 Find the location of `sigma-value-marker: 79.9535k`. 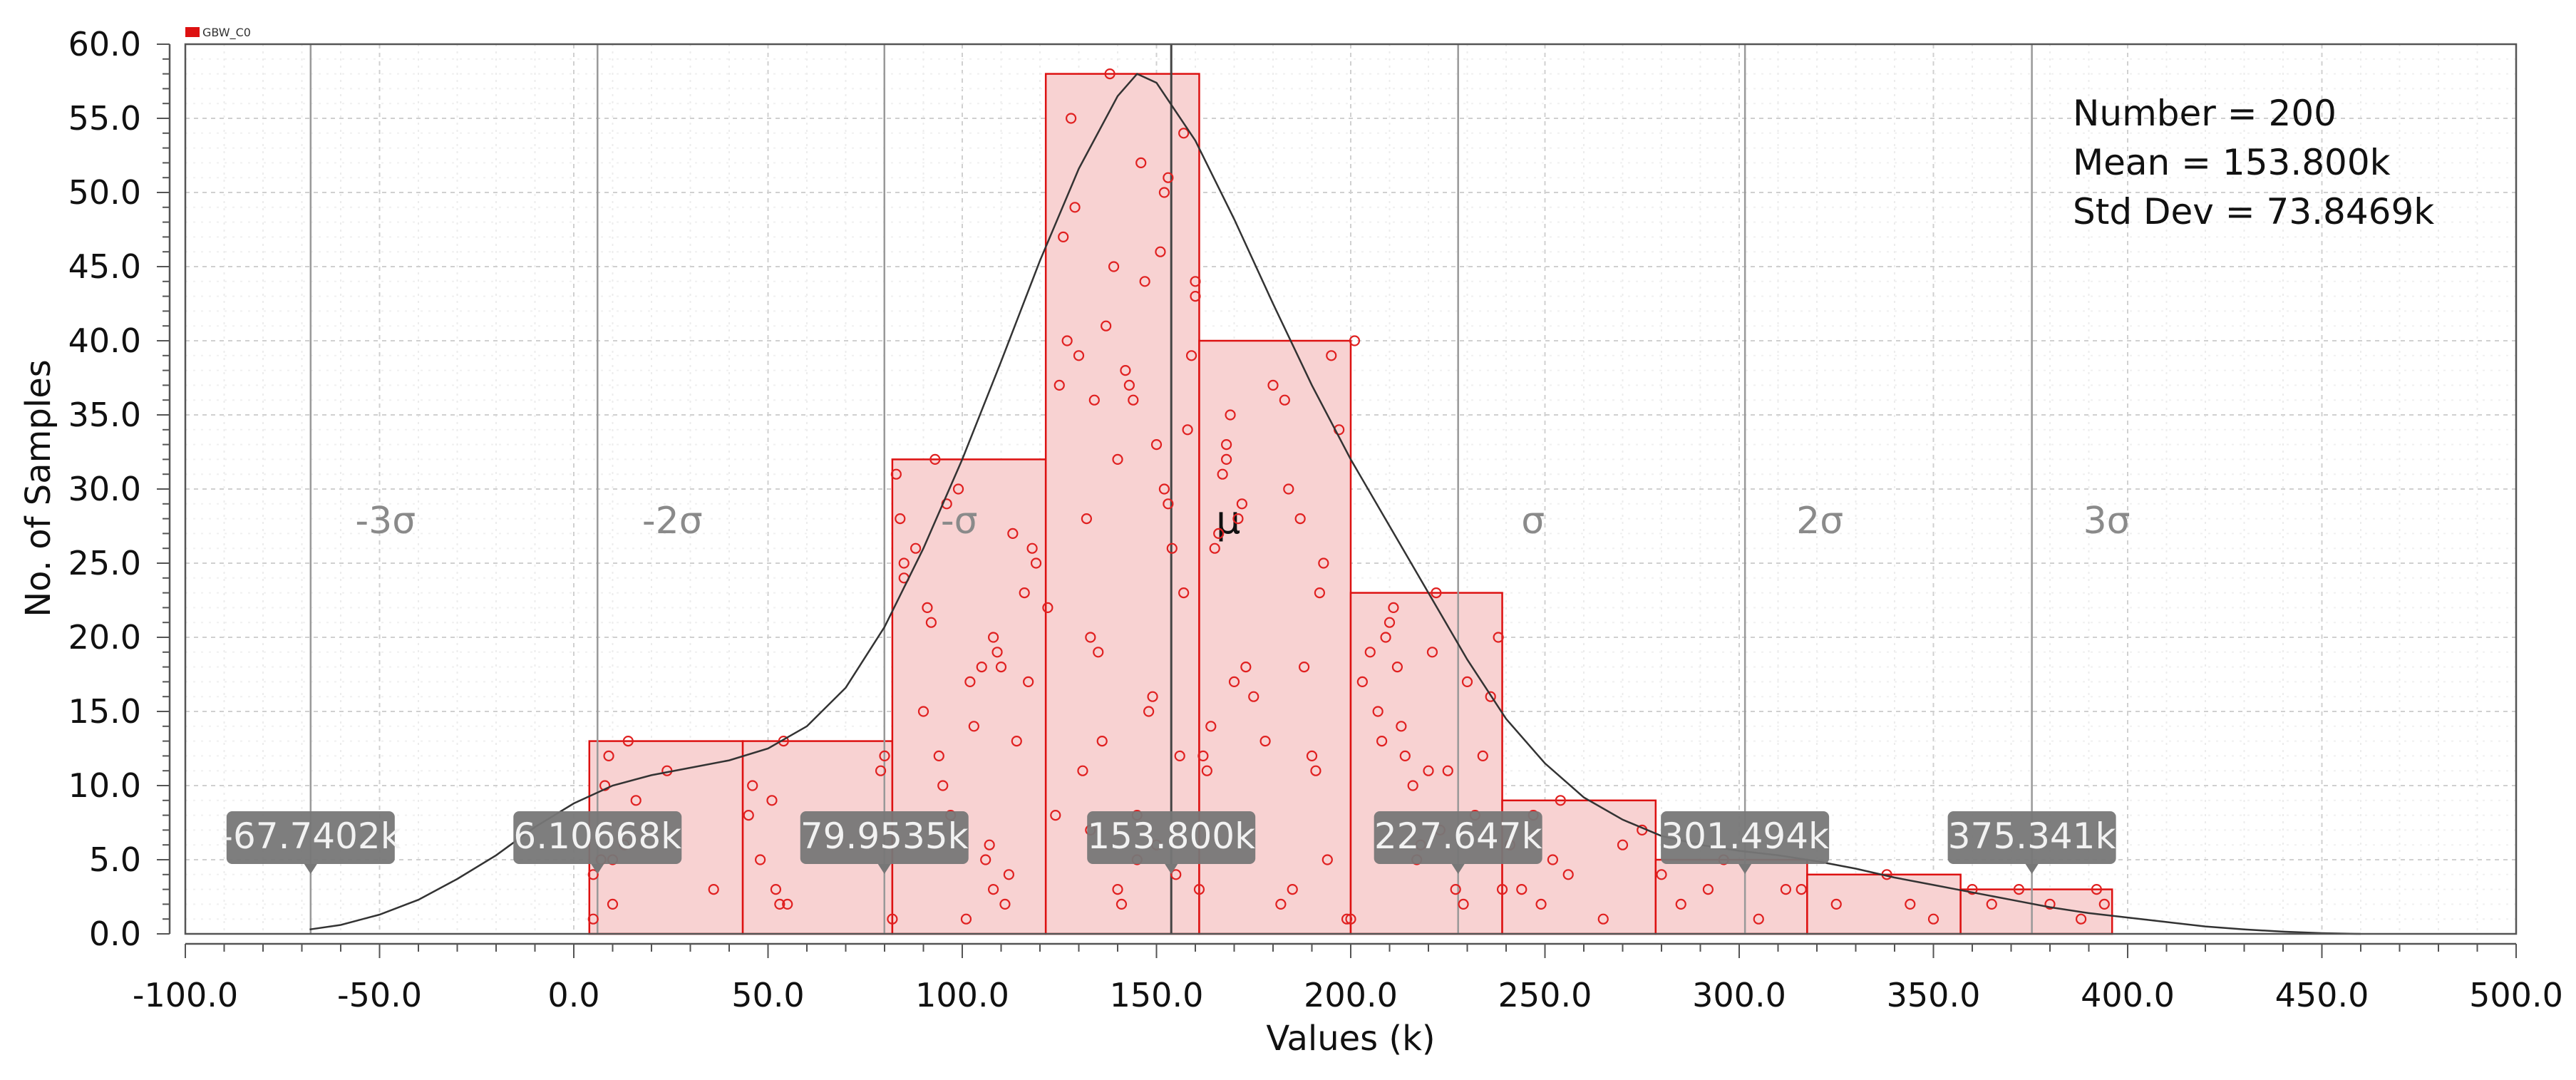

sigma-value-marker: 79.9535k is located at coordinates (884, 842).